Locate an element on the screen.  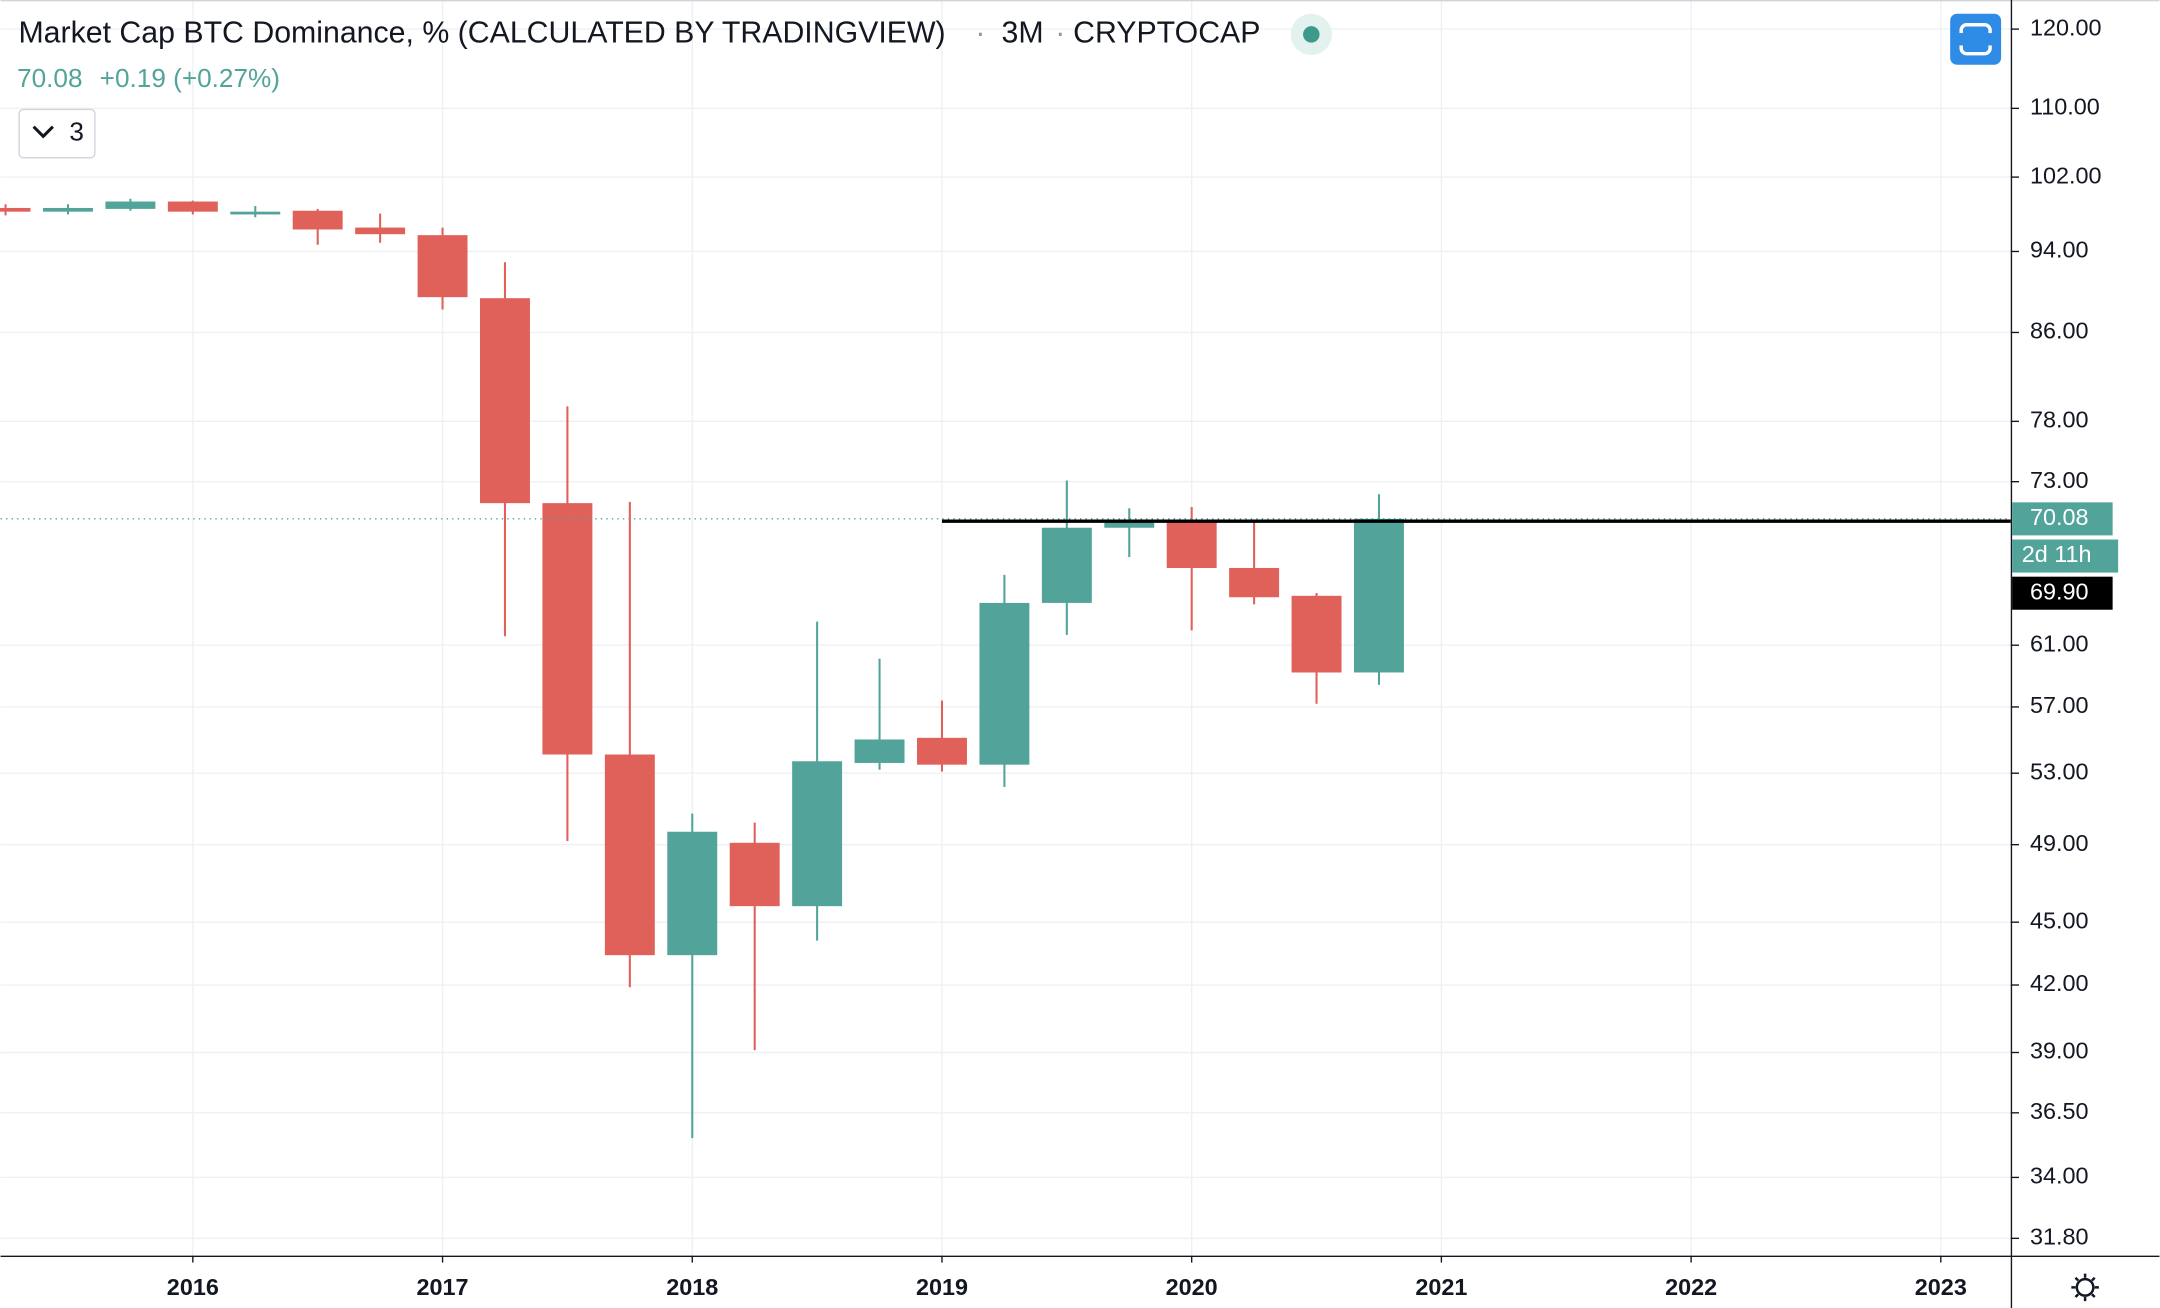
y-tick-label: 78.00 is located at coordinates (2059, 420).